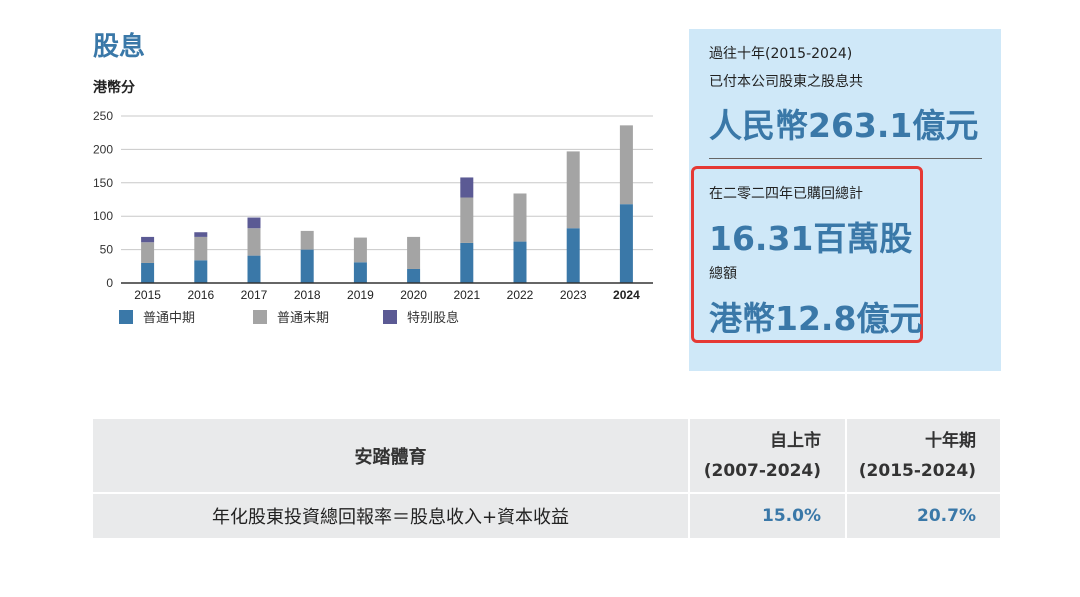  Describe the element at coordinates (923, 455) in the screenshot. I see `table-header-ten-year: 十年期 (2015-2024)` at that location.